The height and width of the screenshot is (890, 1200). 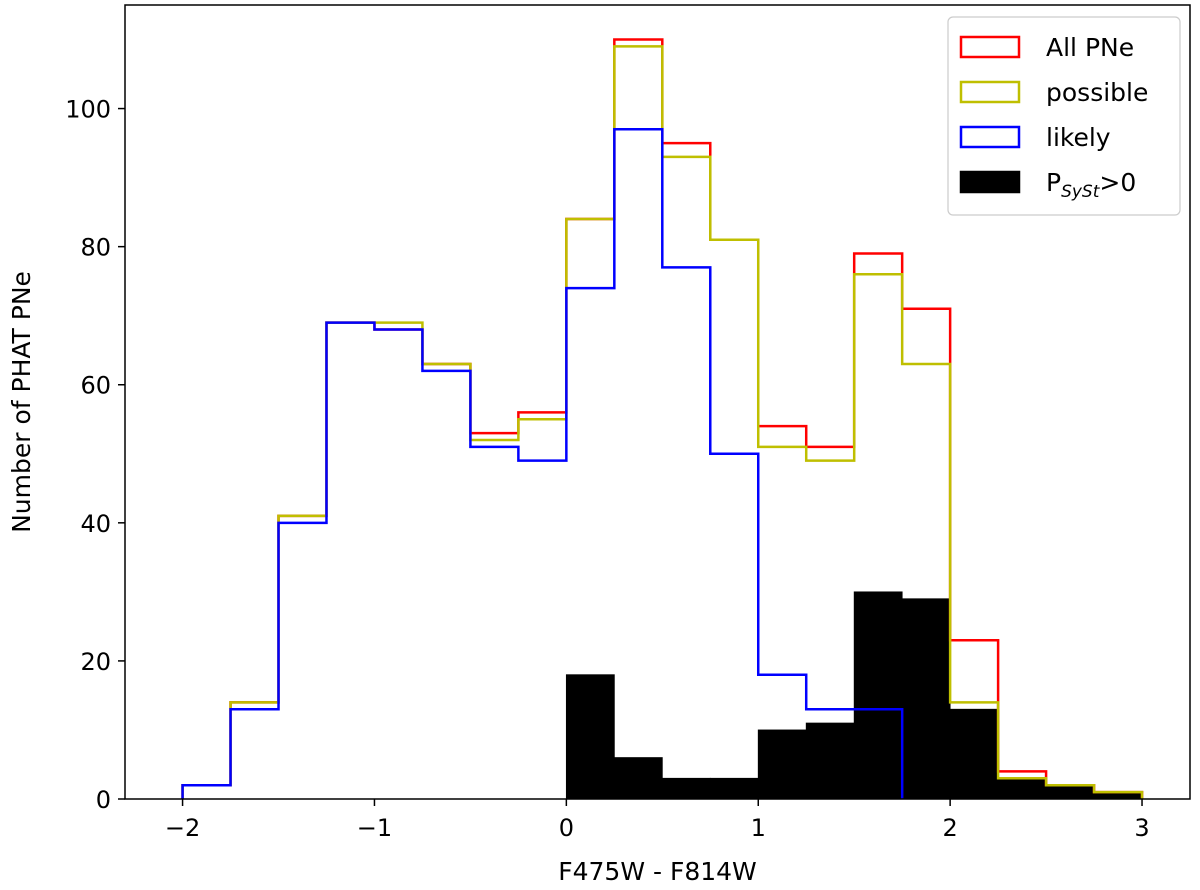 What do you see at coordinates (182, 828) in the screenshot?
I see `x-tick-label: −2` at bounding box center [182, 828].